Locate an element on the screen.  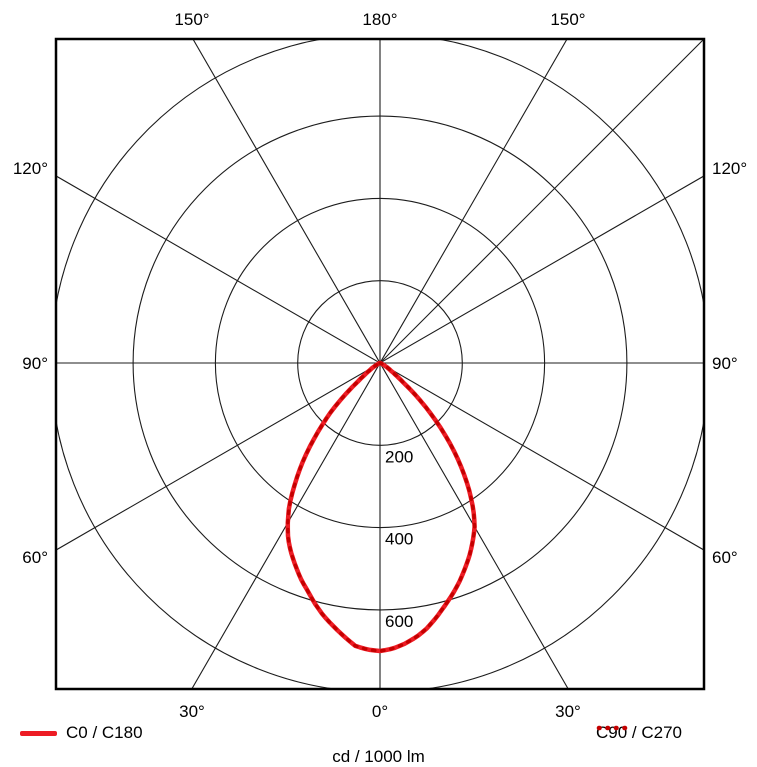
angle-label-right-1: 90° is located at coordinates (725, 363).